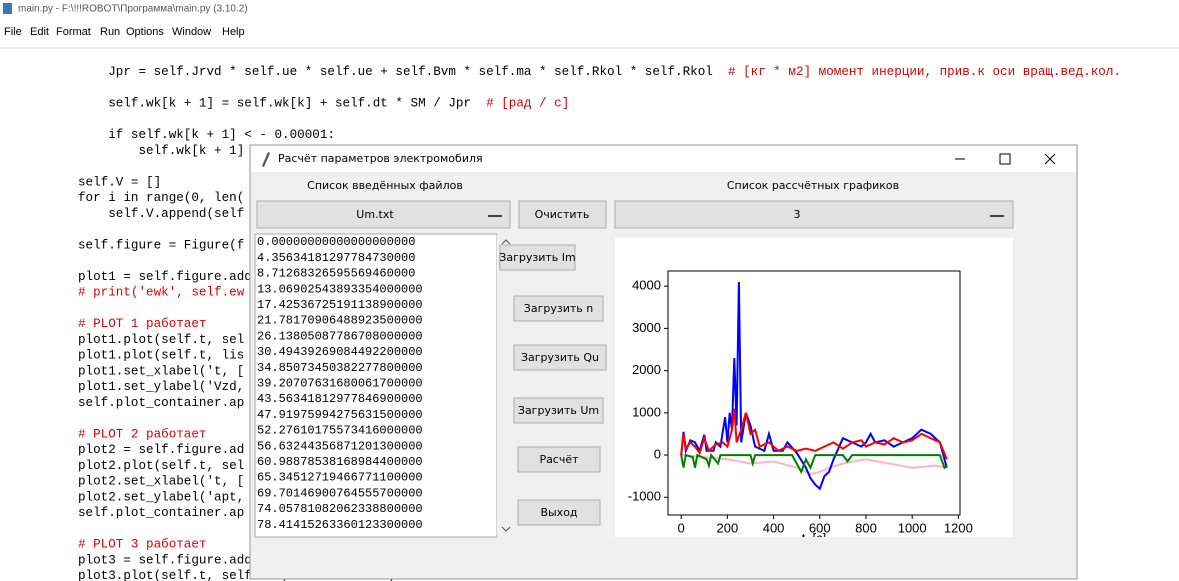 This screenshot has width=1179, height=581. I want to click on list-item: 43.56341812977846900000, so click(340, 399).